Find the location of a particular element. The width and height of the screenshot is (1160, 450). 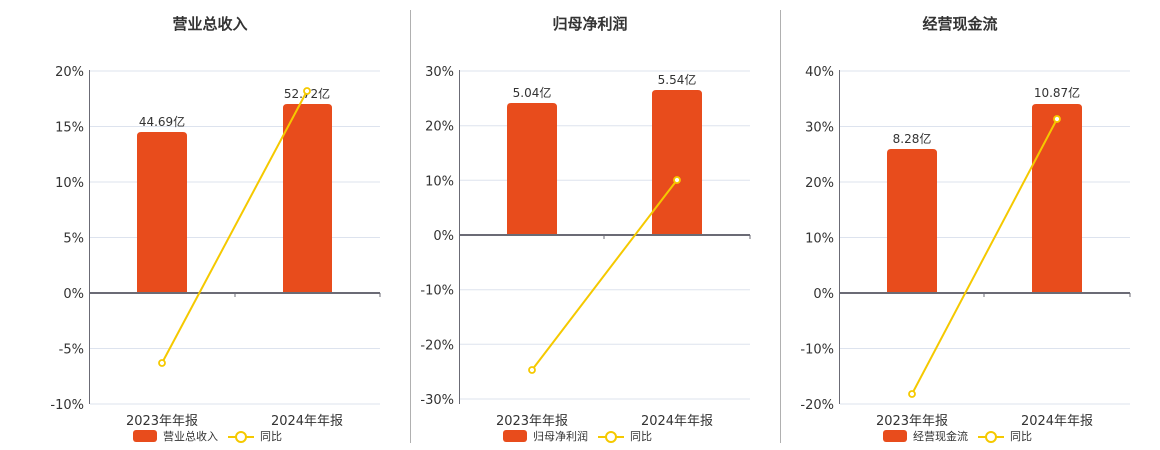

svg-text: 5% is located at coordinates (73, 239).